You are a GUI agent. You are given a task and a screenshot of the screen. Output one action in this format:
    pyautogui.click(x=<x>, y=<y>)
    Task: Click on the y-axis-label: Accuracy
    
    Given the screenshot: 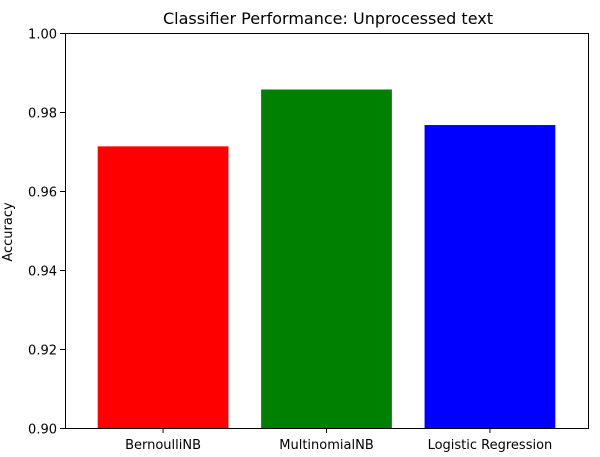 What is the action you would take?
    pyautogui.click(x=8, y=232)
    